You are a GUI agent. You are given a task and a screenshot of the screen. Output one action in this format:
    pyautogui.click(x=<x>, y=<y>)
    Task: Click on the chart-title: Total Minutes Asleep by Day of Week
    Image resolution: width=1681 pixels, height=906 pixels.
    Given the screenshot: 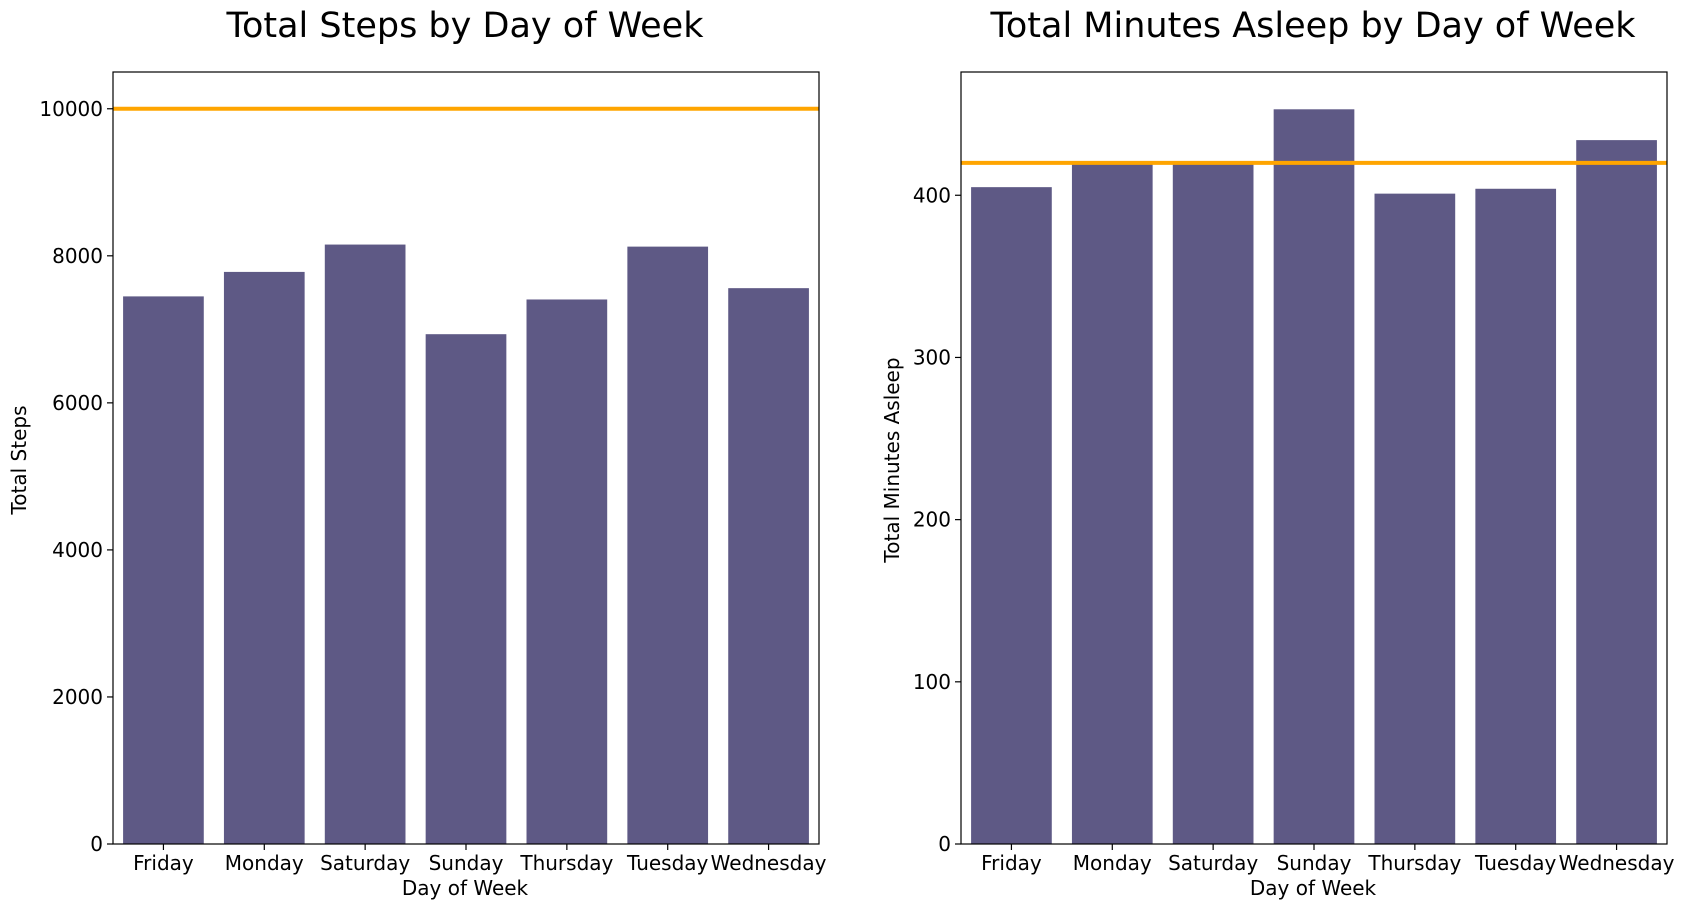 What is the action you would take?
    pyautogui.click(x=1312, y=26)
    